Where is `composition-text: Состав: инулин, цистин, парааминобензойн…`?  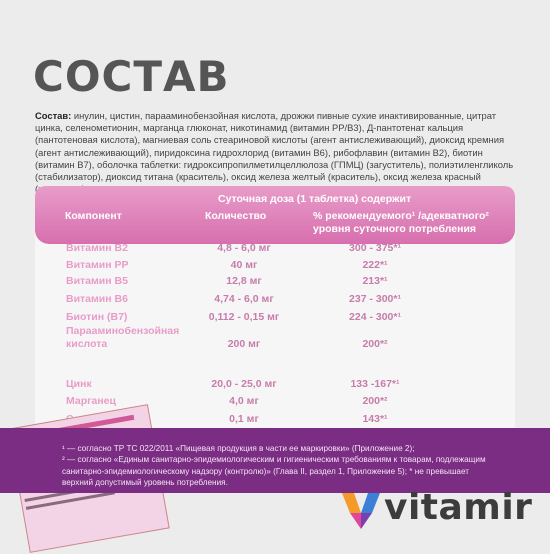 composition-text: Состав: инулин, цистин, парааминобензойн… is located at coordinates (277, 152).